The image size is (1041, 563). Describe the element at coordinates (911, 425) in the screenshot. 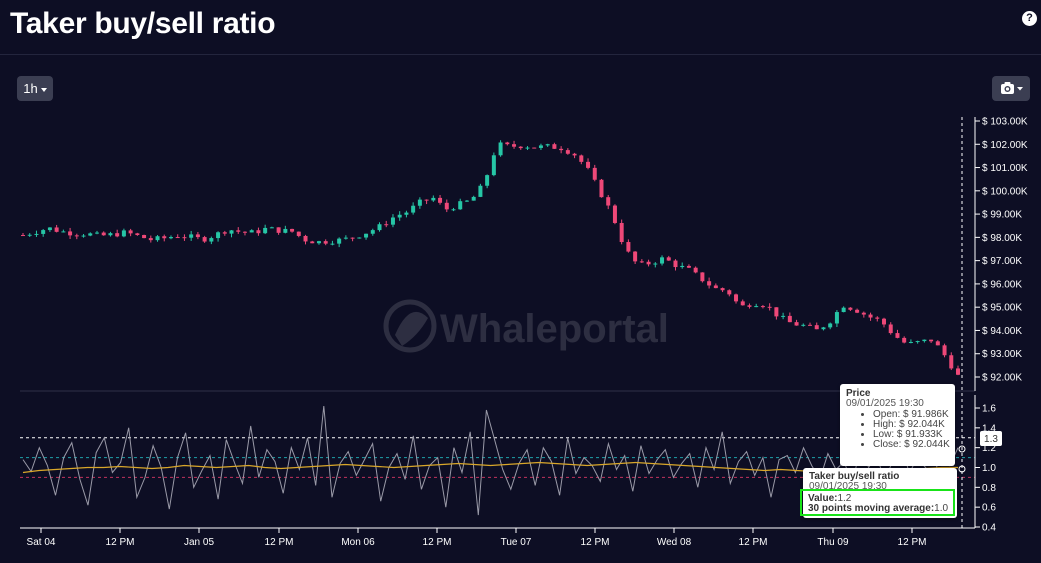

I see `price-tooltip-high: High: $ 92.044K` at that location.